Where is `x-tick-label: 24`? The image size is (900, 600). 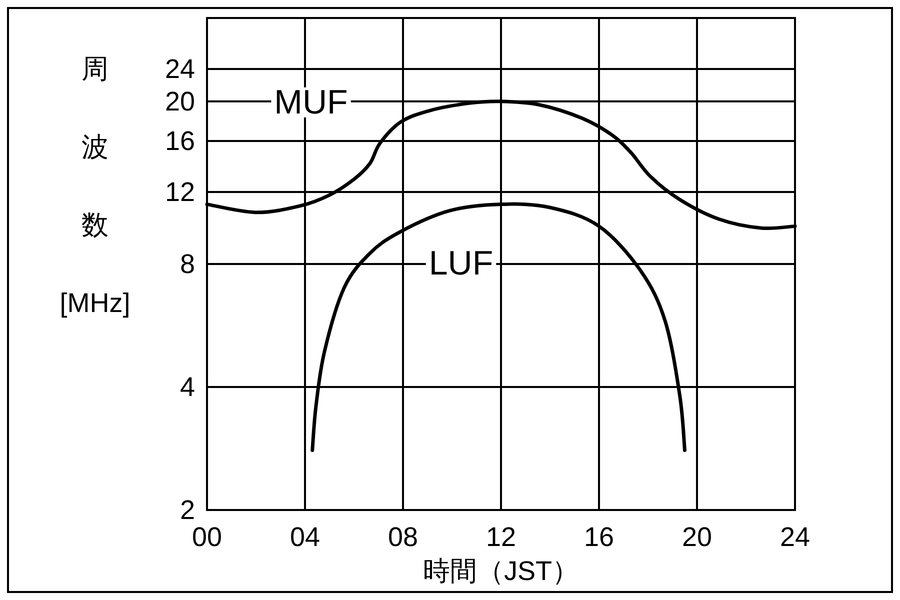
x-tick-label: 24 is located at coordinates (795, 537).